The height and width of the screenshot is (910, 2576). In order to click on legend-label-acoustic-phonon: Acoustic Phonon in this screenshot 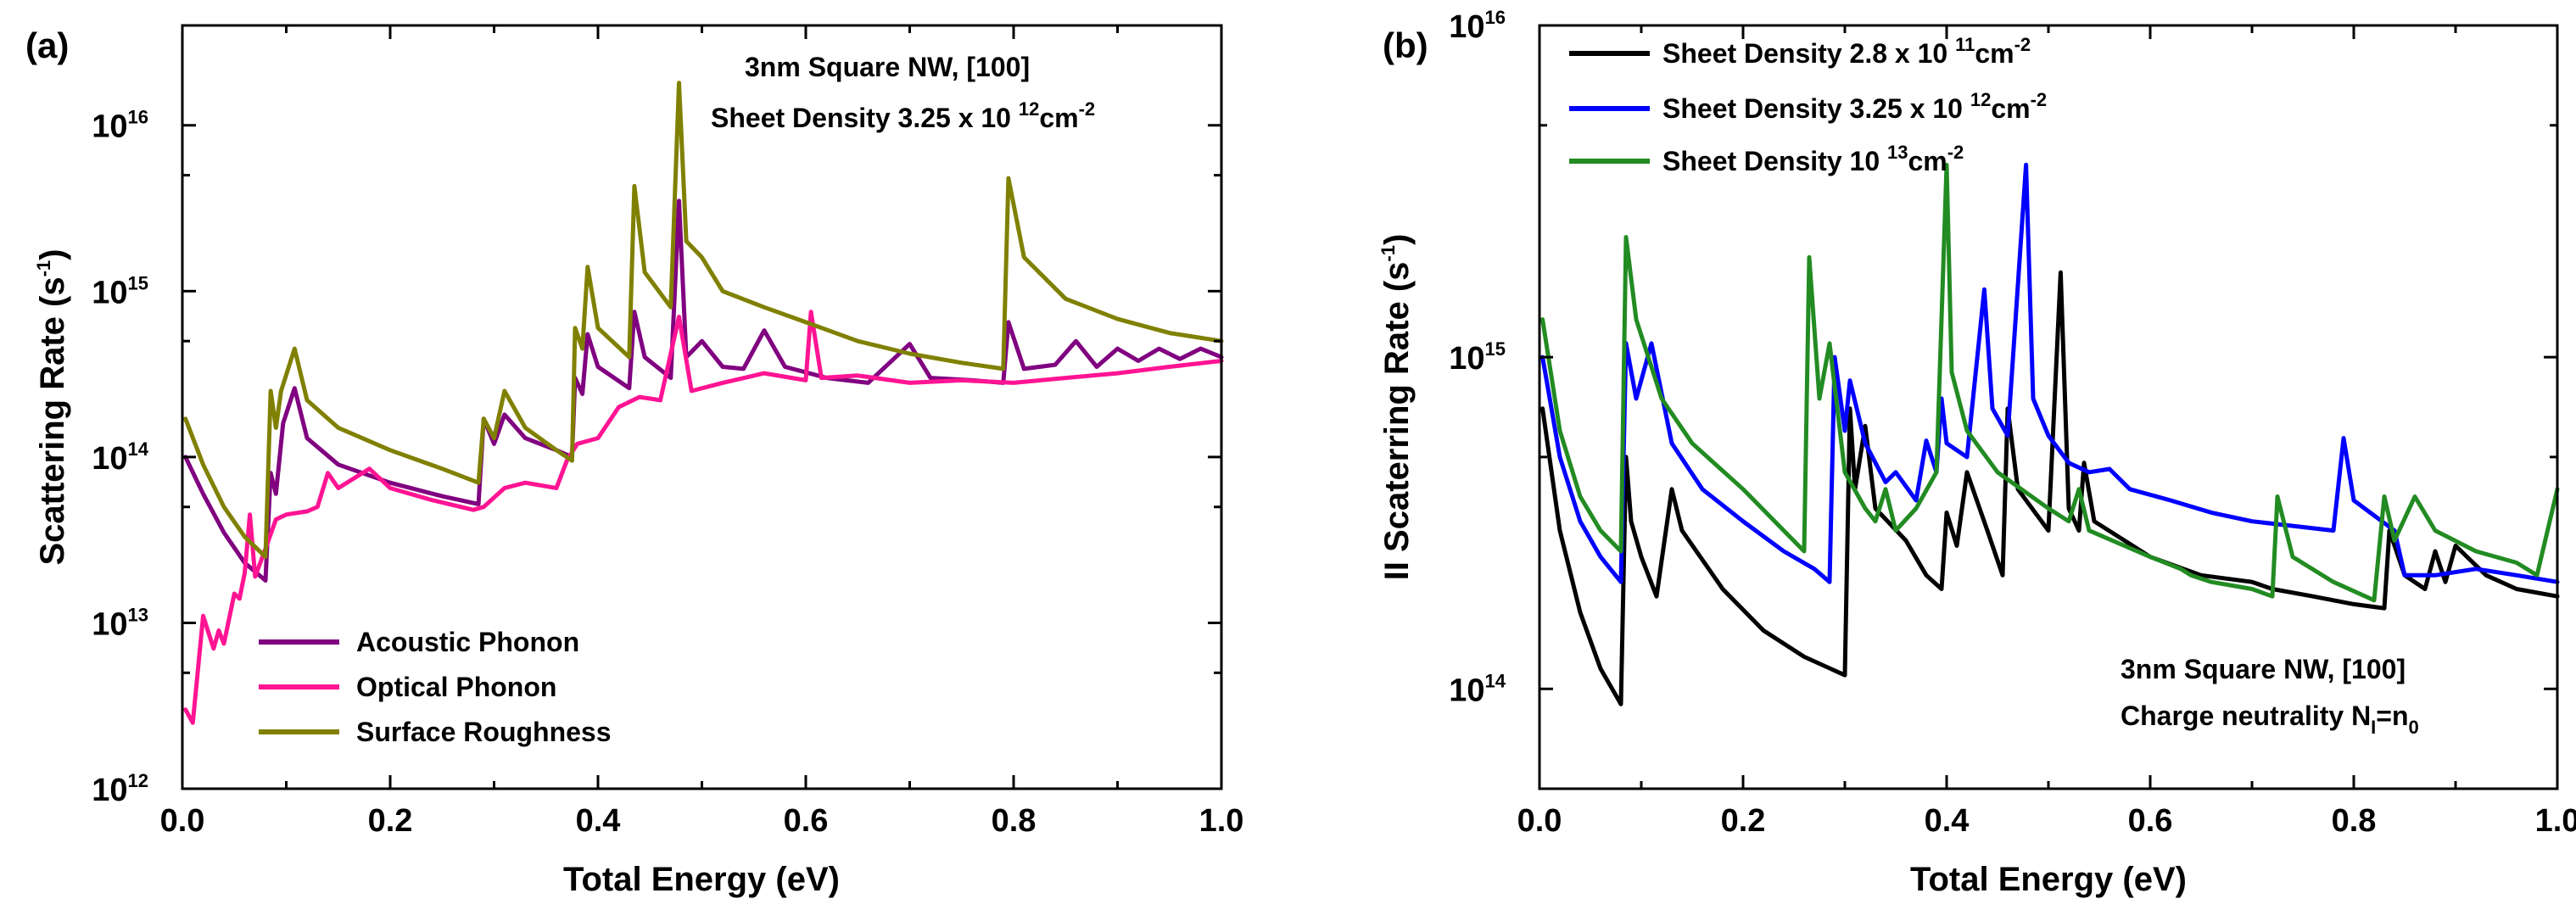, I will do `click(467, 642)`.